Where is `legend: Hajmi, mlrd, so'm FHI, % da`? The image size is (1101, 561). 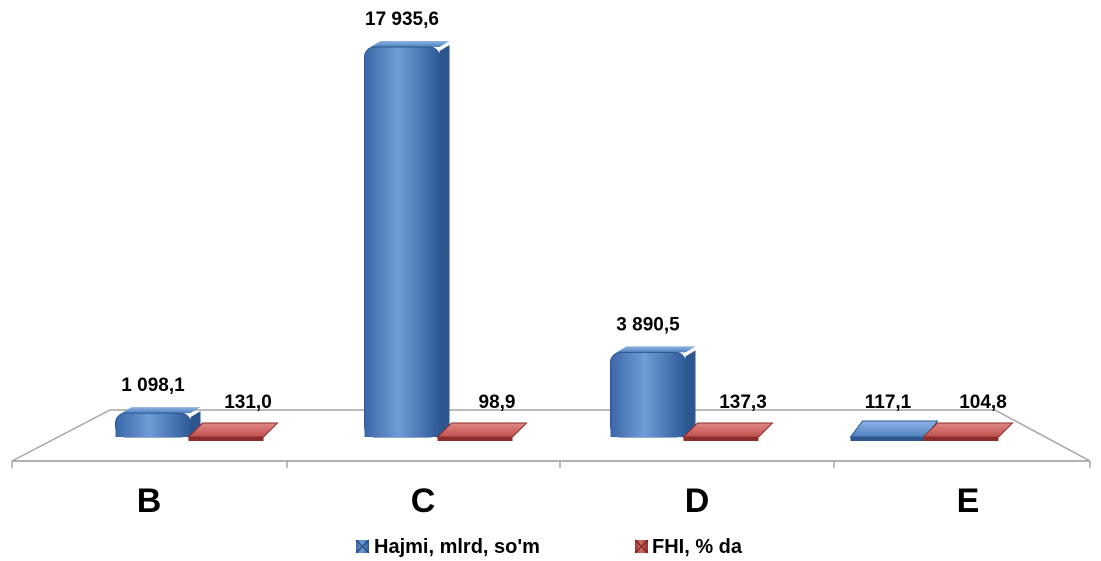 legend: Hajmi, mlrd, so'm FHI, % da is located at coordinates (549, 547).